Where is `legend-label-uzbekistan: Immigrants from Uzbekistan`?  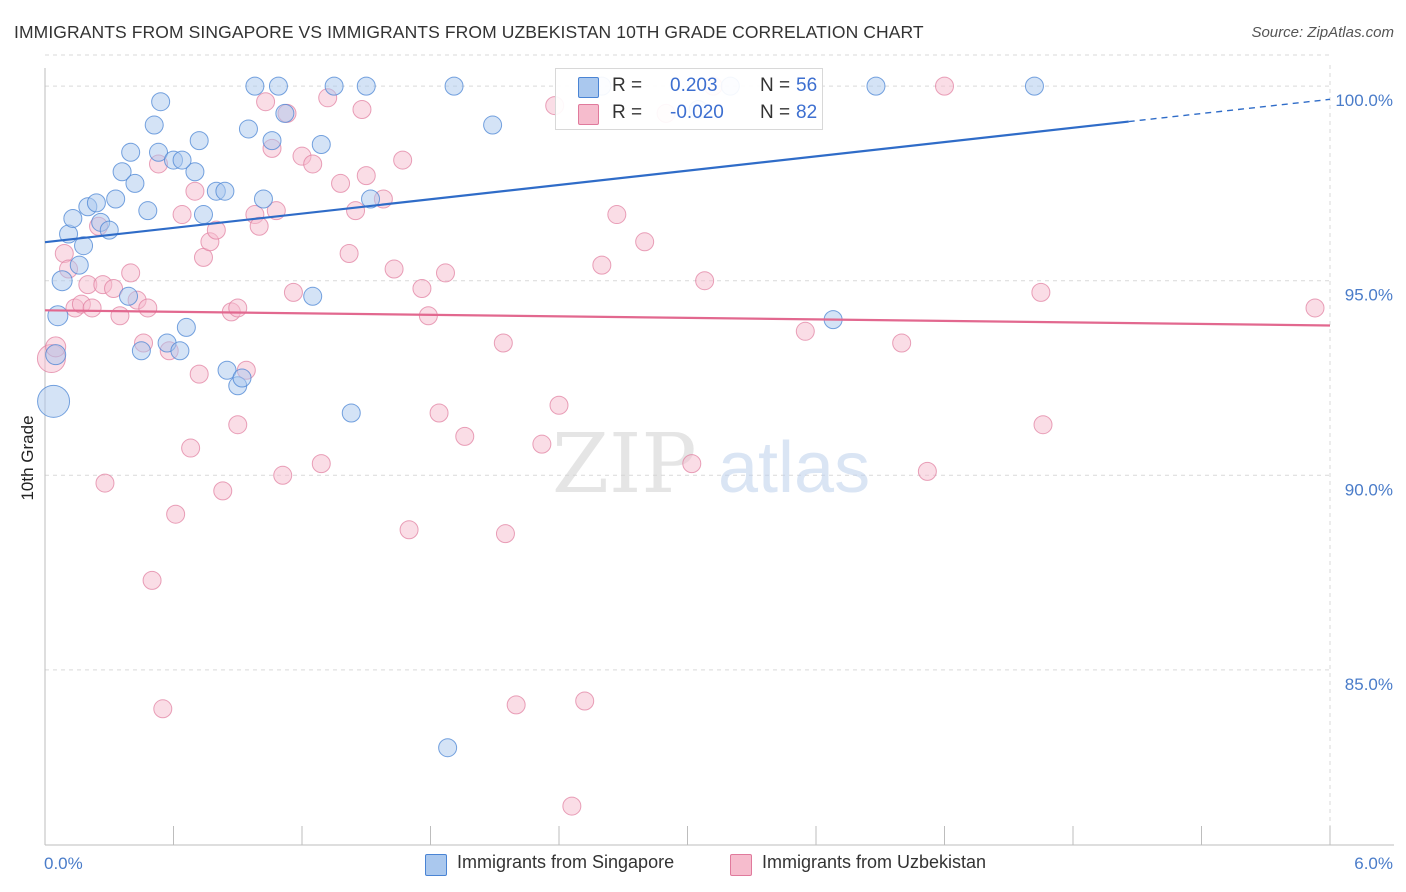
legend-label-uzbekistan: Immigrants from Uzbekistan is located at coordinates (874, 862).